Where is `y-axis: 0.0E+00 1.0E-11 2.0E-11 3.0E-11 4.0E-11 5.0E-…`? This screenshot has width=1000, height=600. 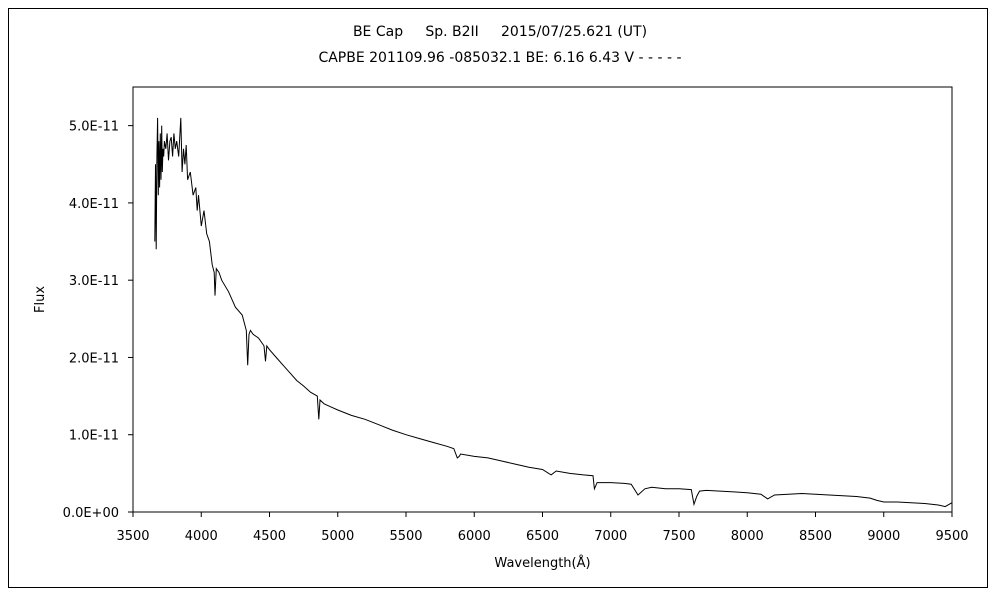
y-axis: 0.0E+00 1.0E-11 2.0E-11 3.0E-11 4.0E-11 5.0E-… is located at coordinates (98, 320).